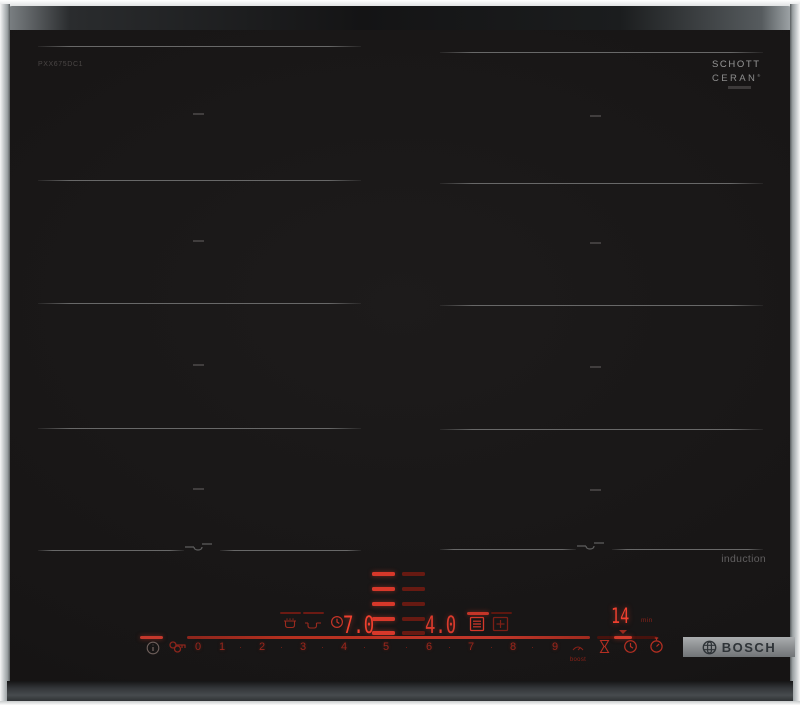 This screenshot has width=800, height=705. What do you see at coordinates (501, 613) in the screenshot?
I see `zone-overline` at bounding box center [501, 613].